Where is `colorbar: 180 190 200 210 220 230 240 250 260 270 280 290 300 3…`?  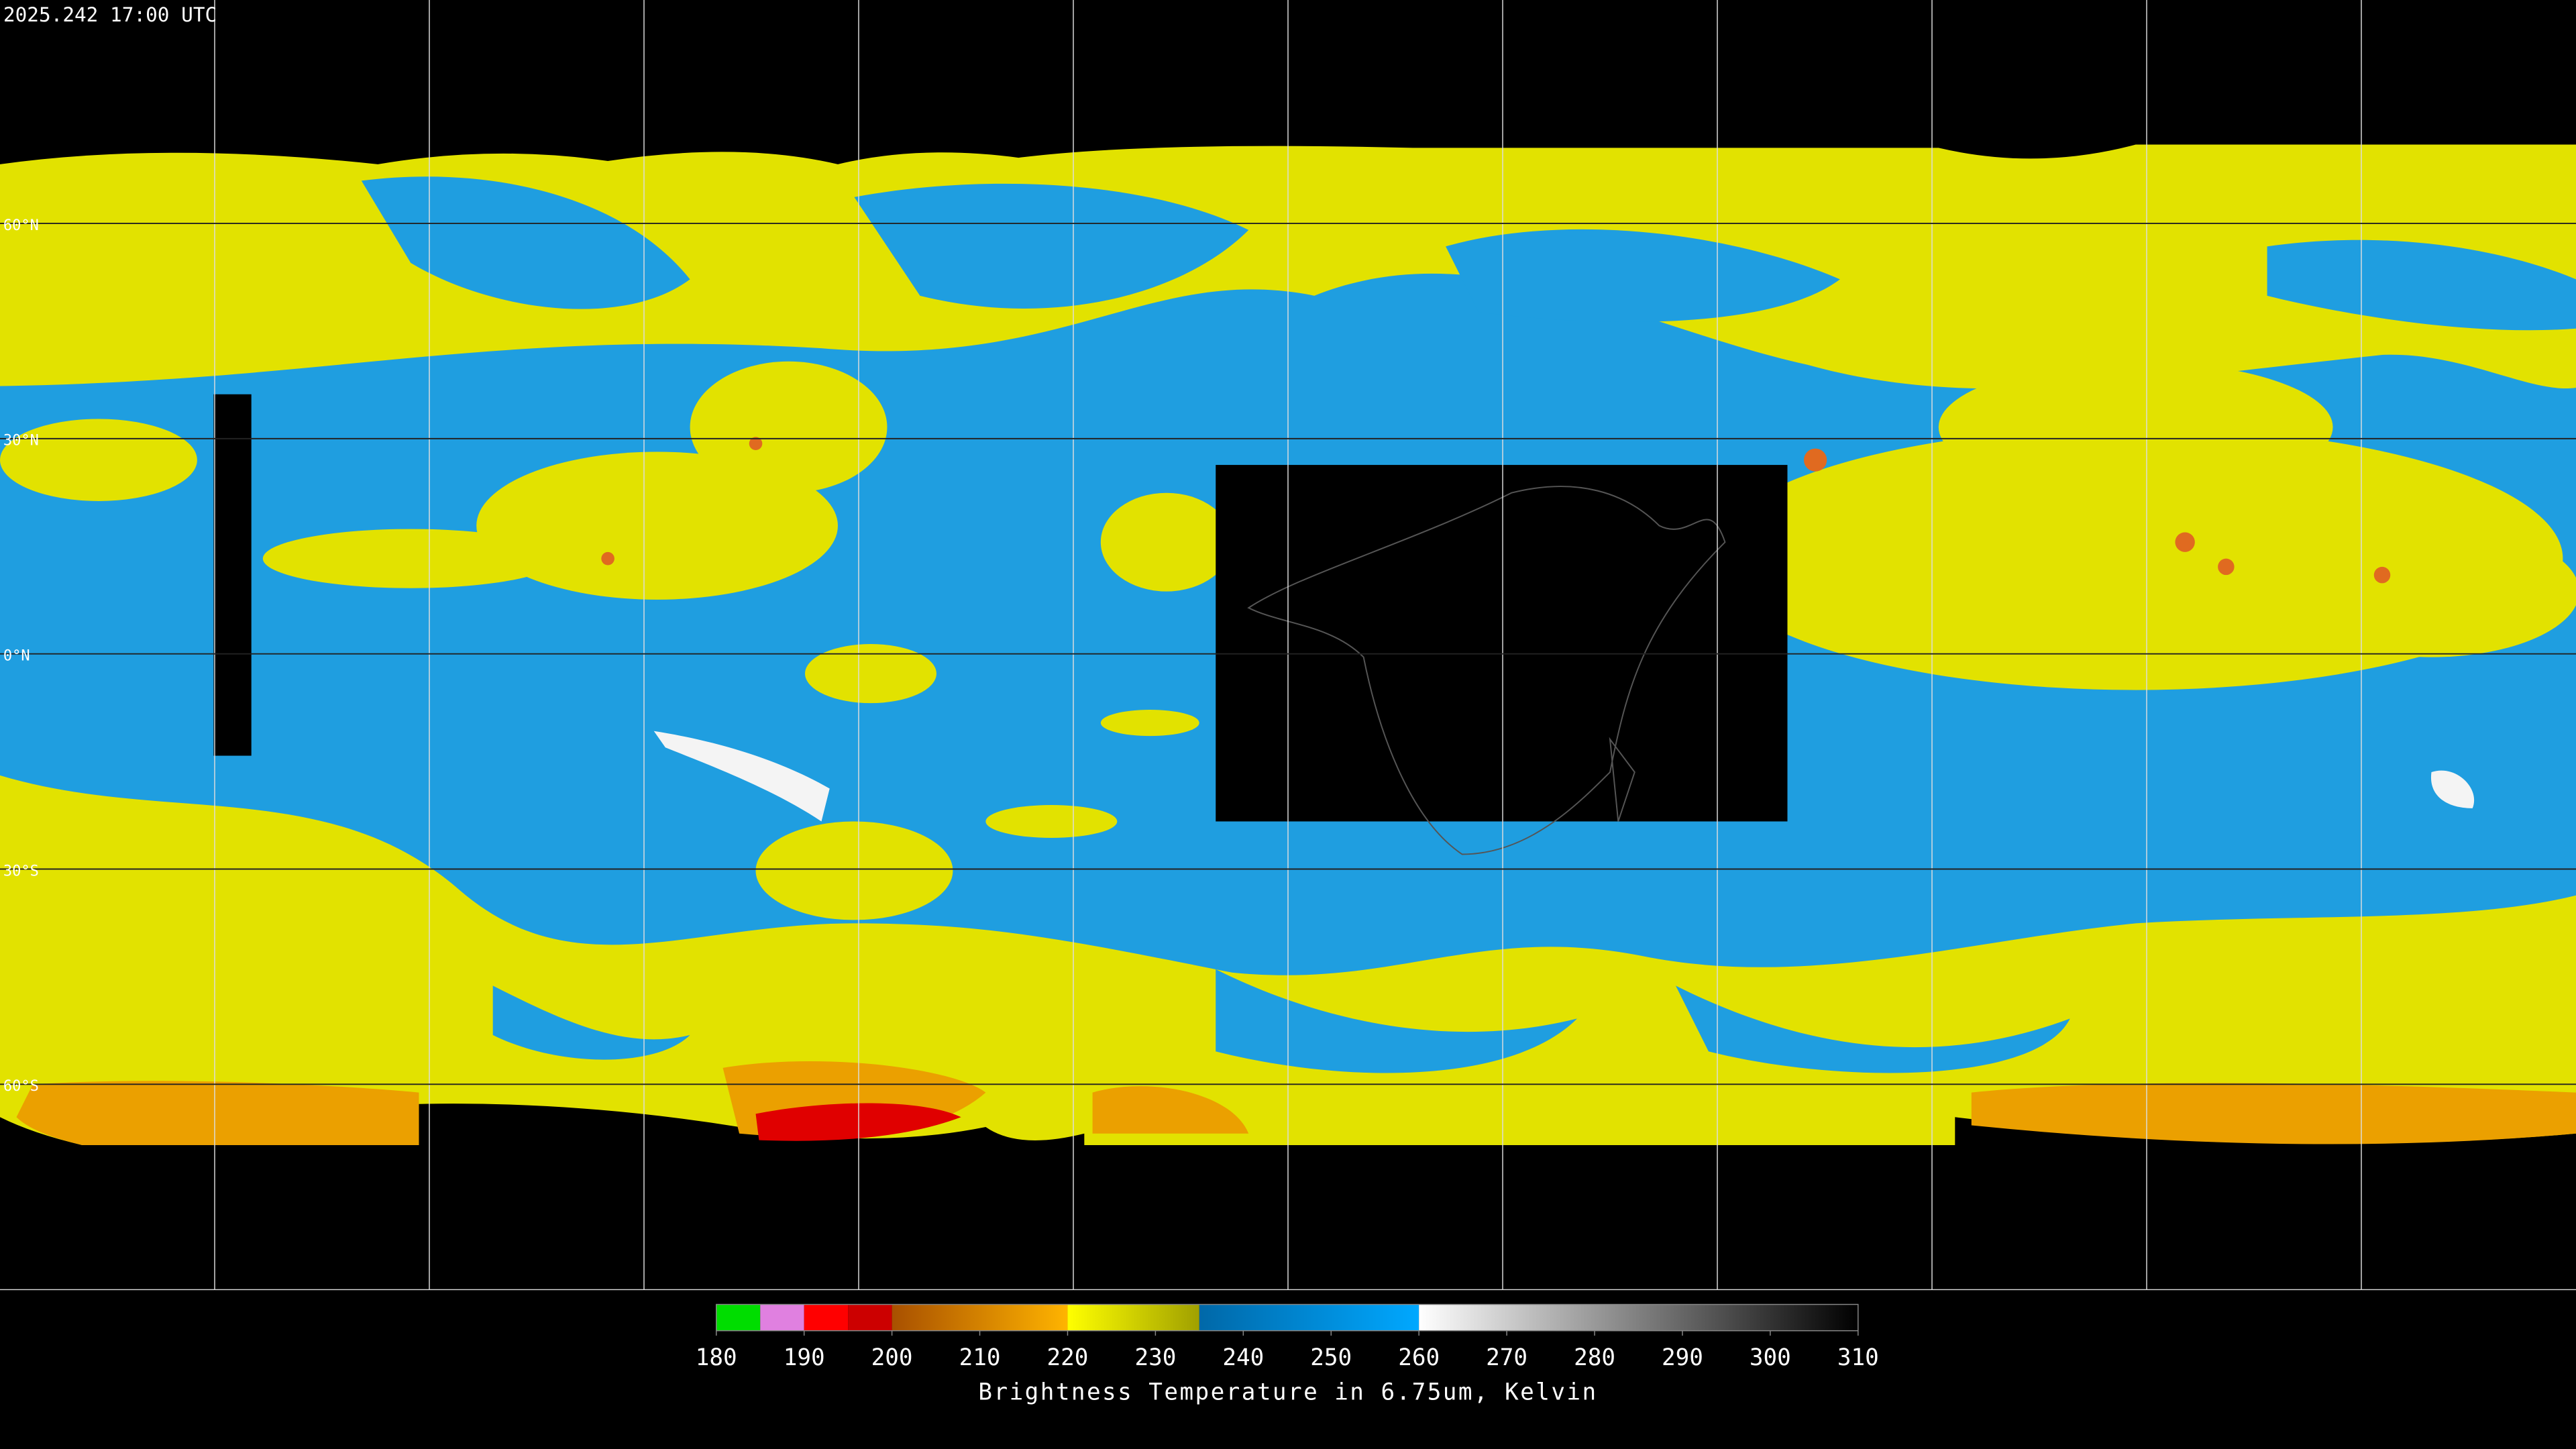 colorbar: 180 190 200 210 220 230 240 250 260 270 280 290 300 3… is located at coordinates (1287, 1337).